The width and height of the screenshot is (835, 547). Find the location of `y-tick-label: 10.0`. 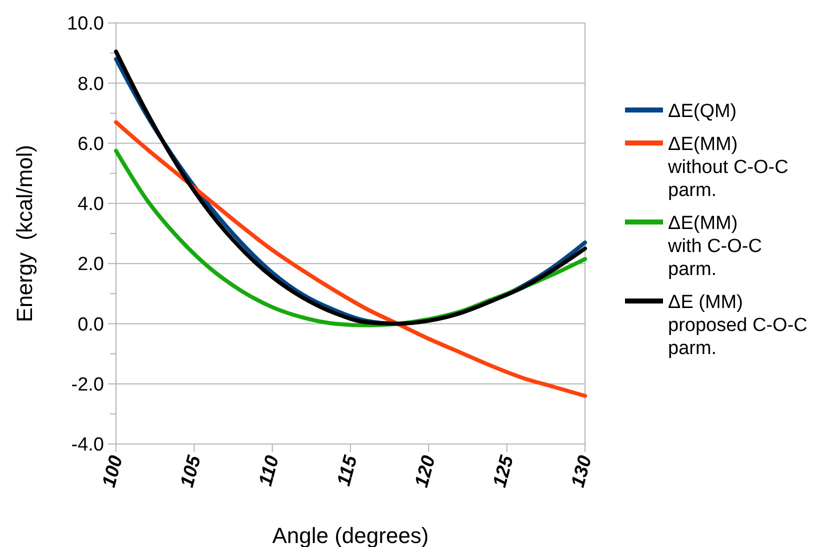

y-tick-label: 10.0 is located at coordinates (85, 24).